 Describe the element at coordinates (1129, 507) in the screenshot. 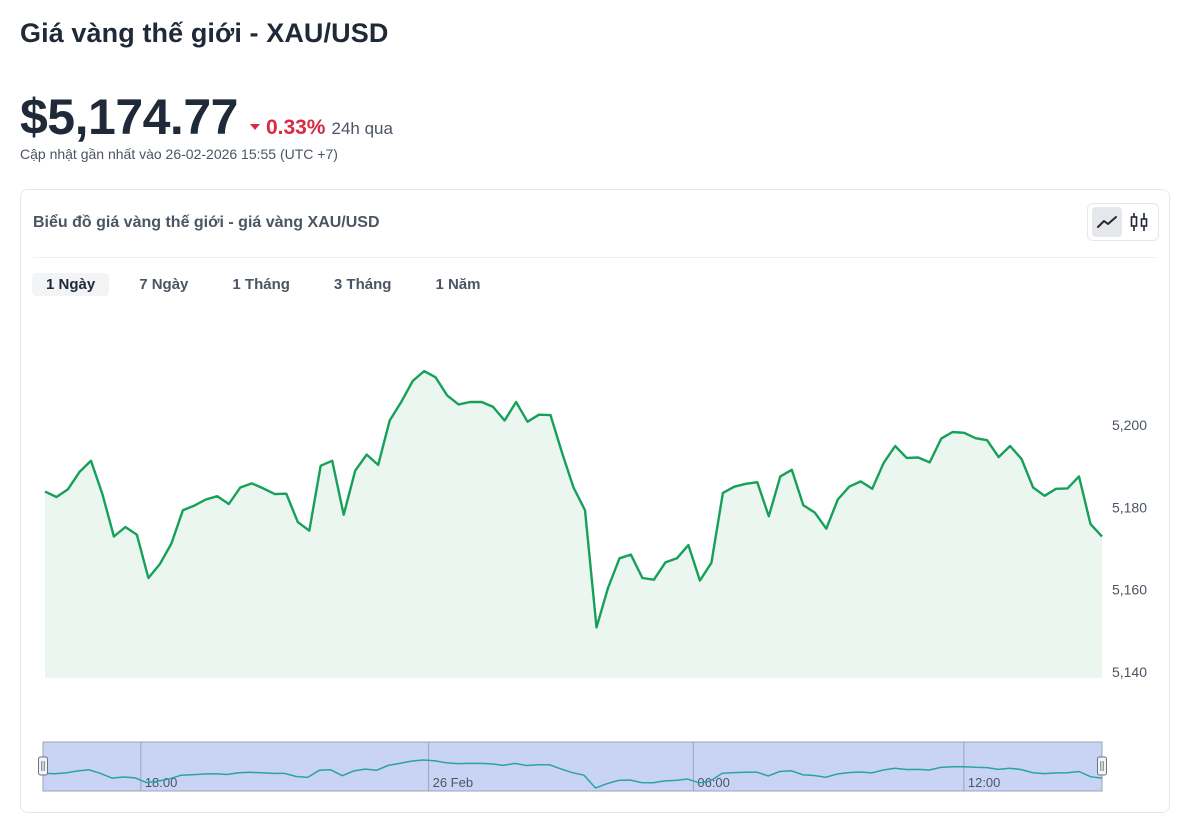

I see `y-tick-label: 5,180` at that location.